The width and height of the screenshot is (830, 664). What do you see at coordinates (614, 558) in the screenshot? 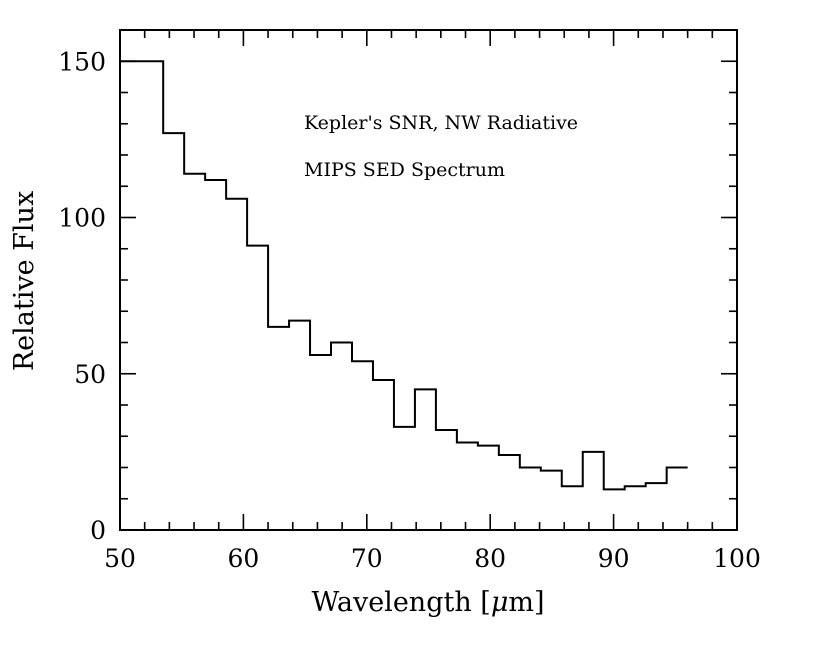
I see `x-tick-label: 90` at bounding box center [614, 558].